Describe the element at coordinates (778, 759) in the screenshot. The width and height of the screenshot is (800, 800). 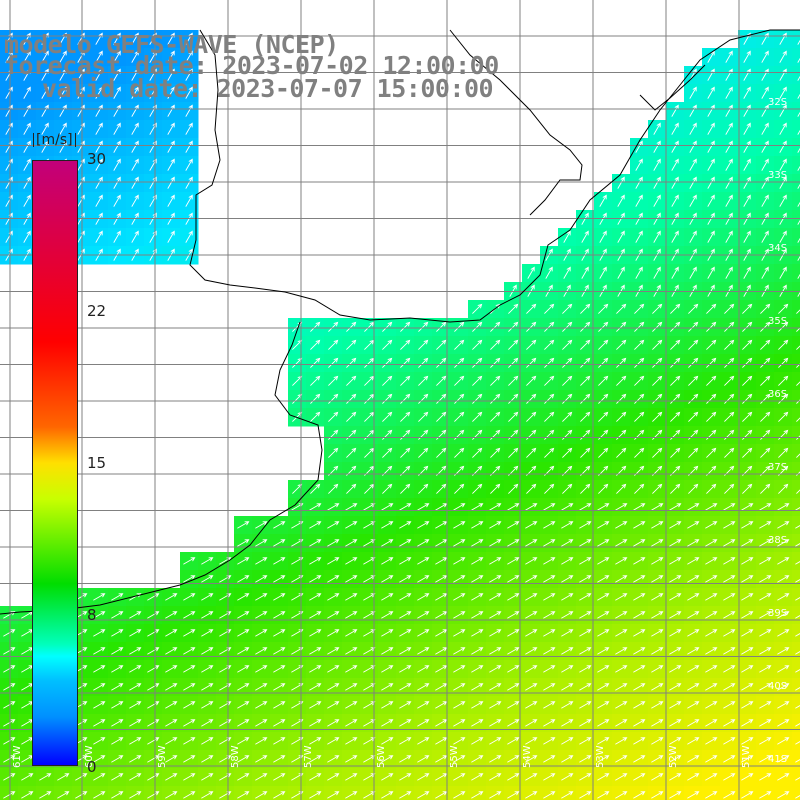
I see `latitude-label: 41S` at that location.